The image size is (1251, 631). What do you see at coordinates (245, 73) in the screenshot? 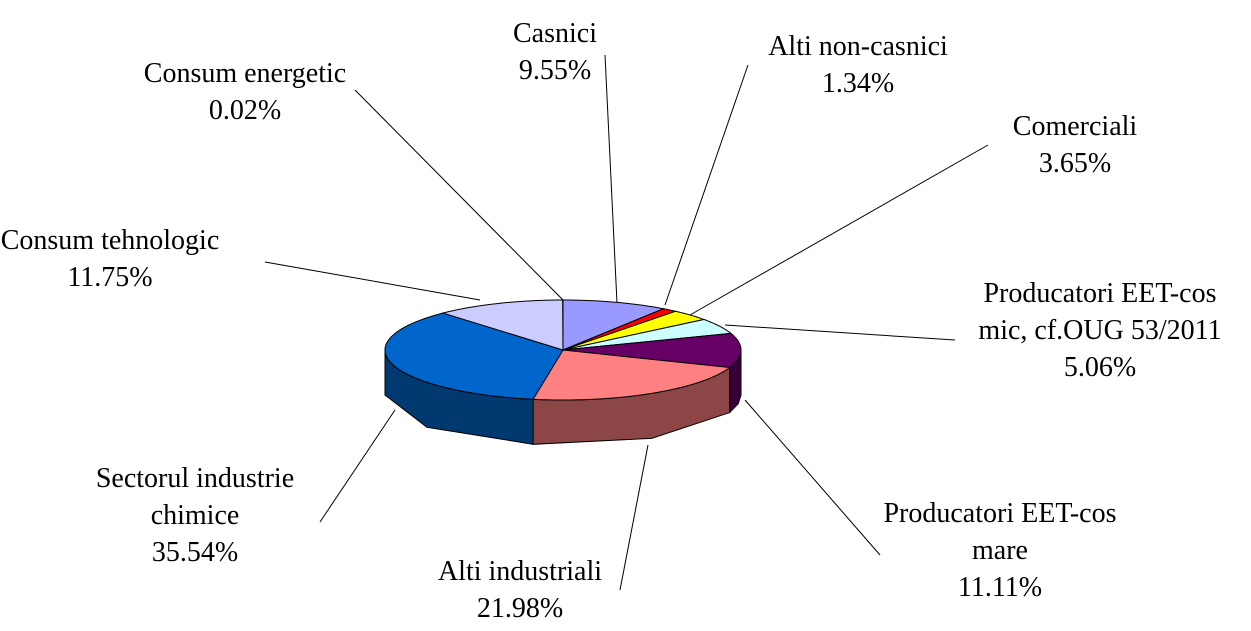
I see `category-label: Consum energetic` at bounding box center [245, 73].